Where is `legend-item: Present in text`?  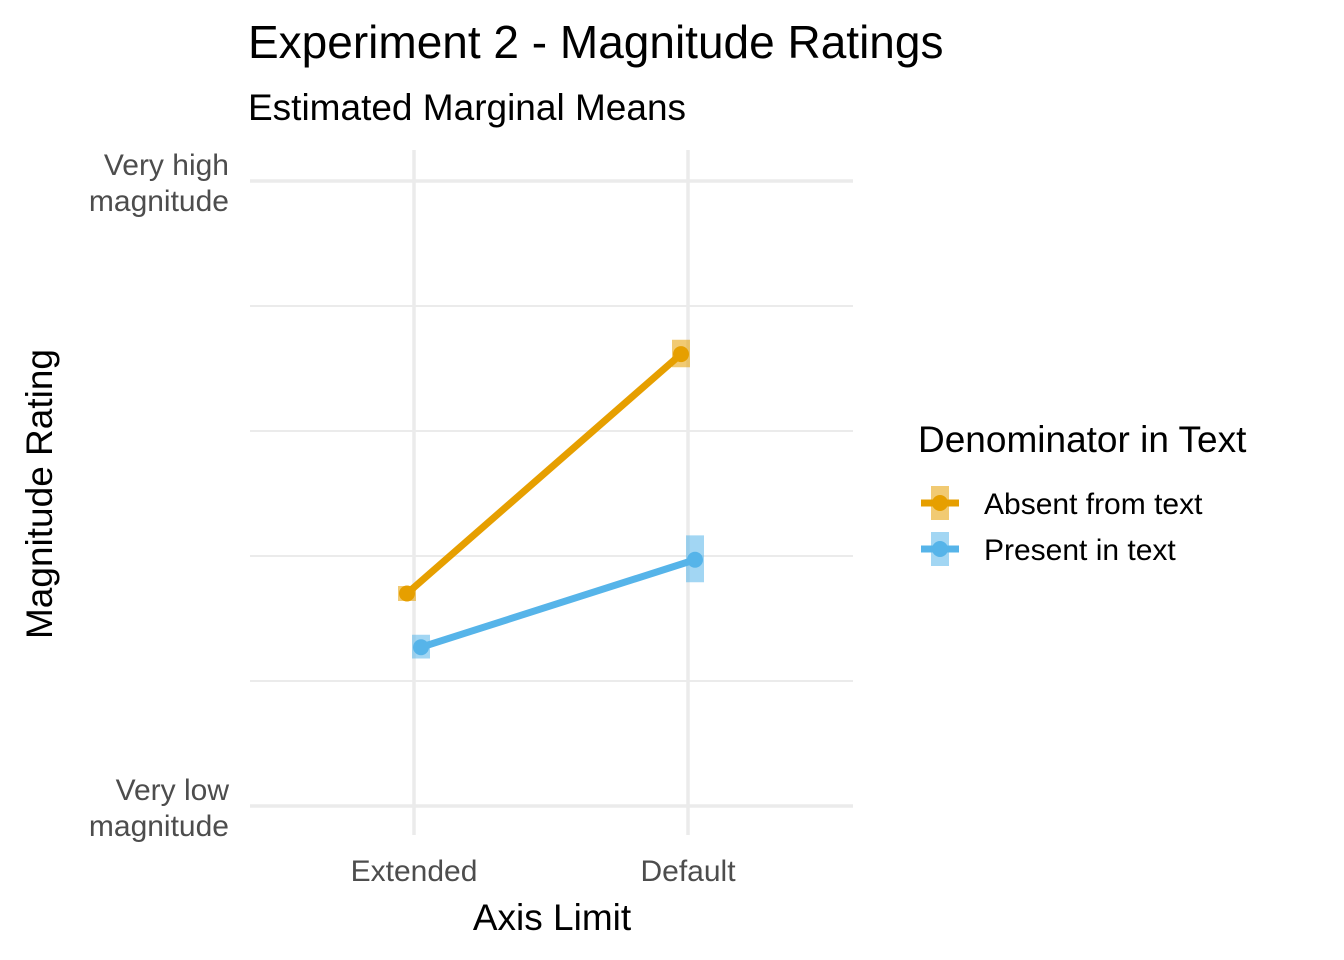 legend-item: Present in text is located at coordinates (1048, 549).